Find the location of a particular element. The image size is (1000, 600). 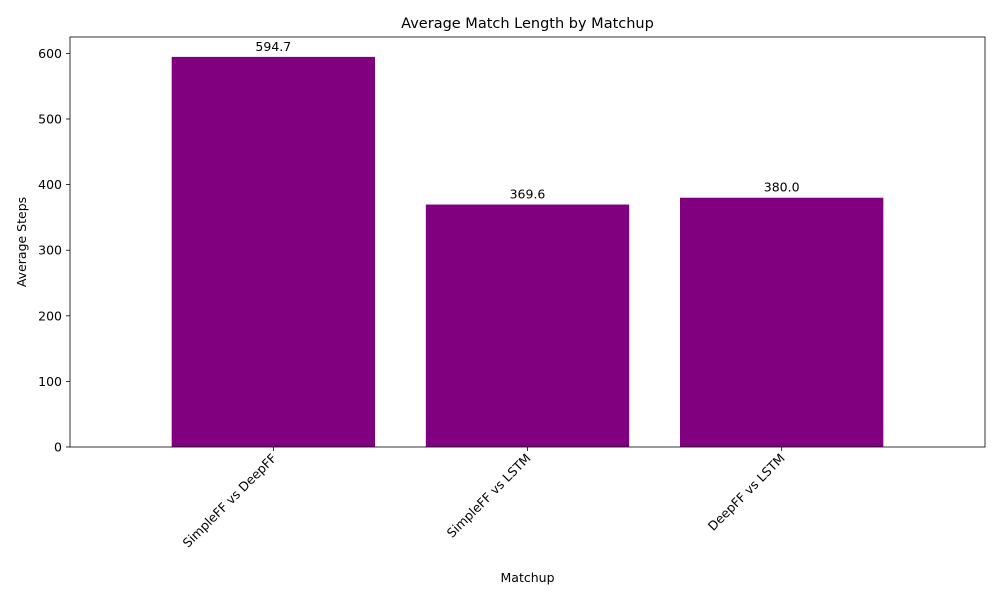

bar-value-label: 369.6 is located at coordinates (528, 194).